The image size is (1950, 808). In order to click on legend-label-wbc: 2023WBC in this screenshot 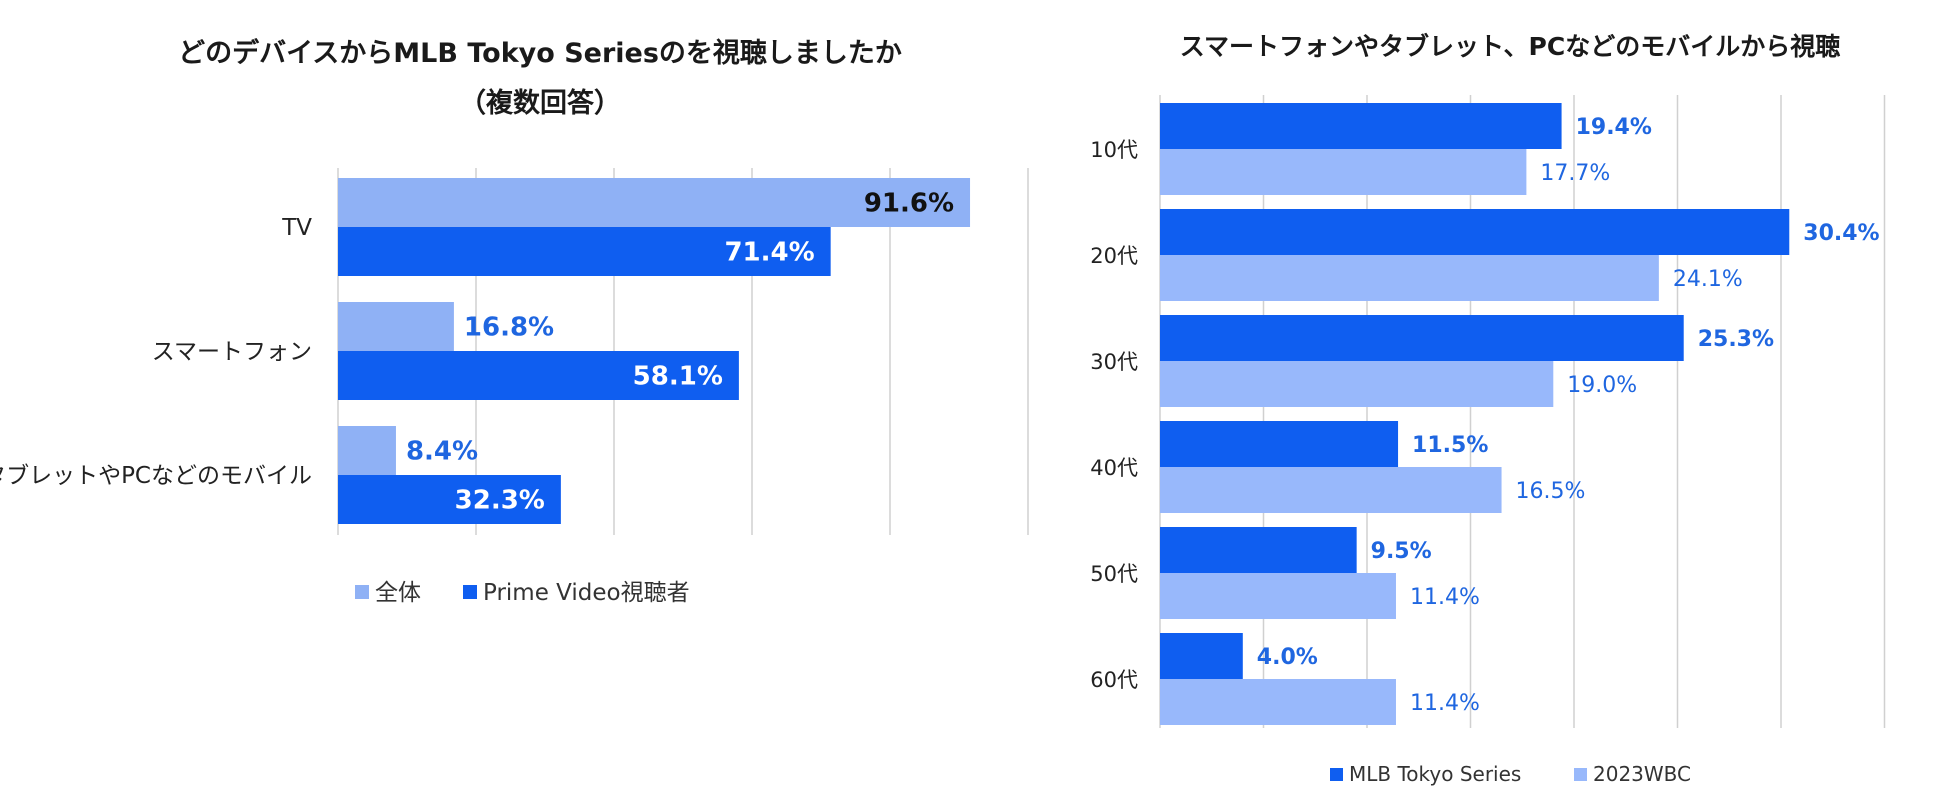, I will do `click(1642, 774)`.